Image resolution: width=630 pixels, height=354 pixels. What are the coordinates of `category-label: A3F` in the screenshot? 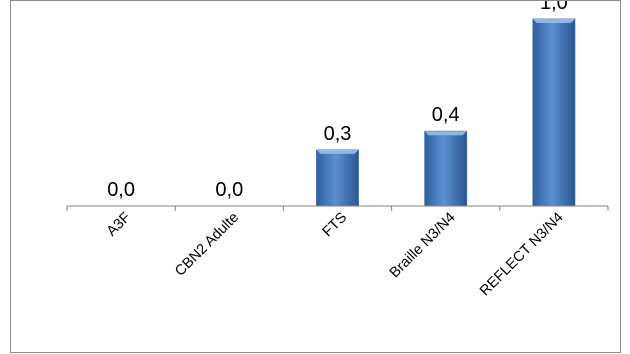 It's located at (119, 224).